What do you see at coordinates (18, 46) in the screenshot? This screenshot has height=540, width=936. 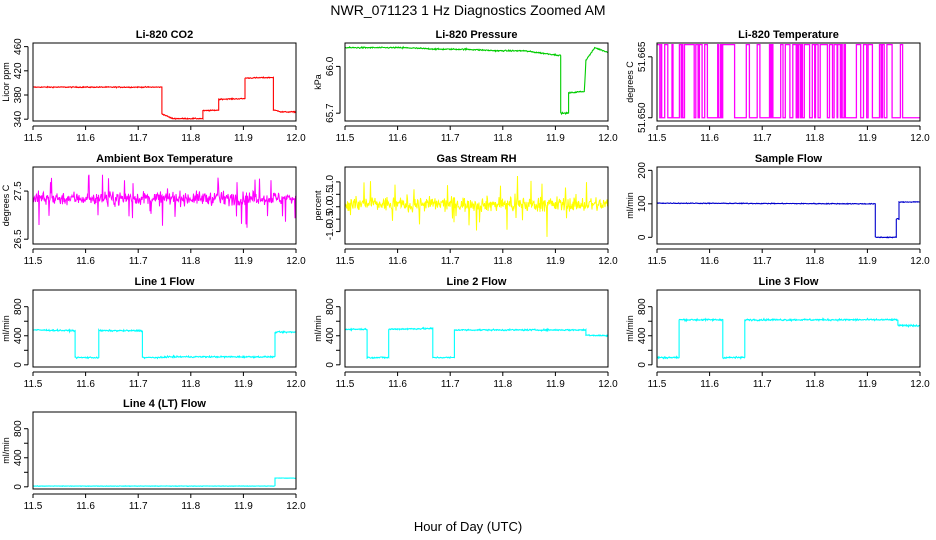 I see `y-tick-label: 460` at bounding box center [18, 46].